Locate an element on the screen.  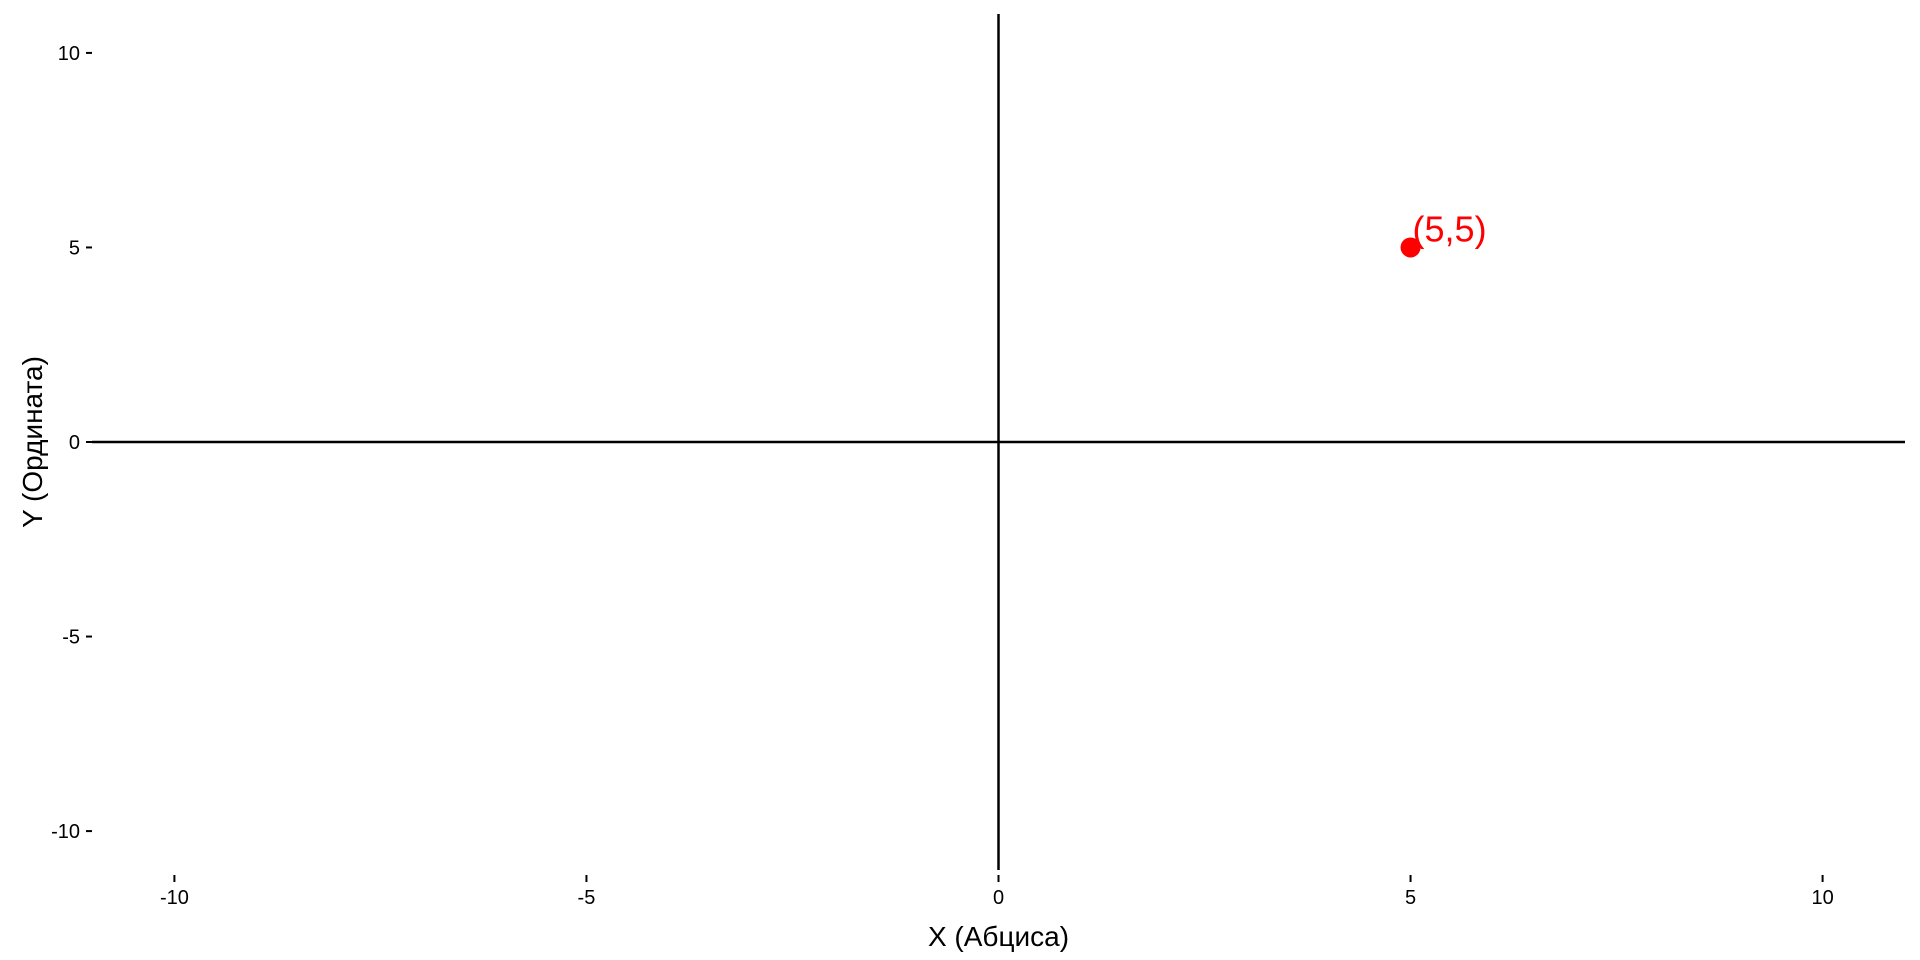
y-tick-label: -5 is located at coordinates (71, 638).